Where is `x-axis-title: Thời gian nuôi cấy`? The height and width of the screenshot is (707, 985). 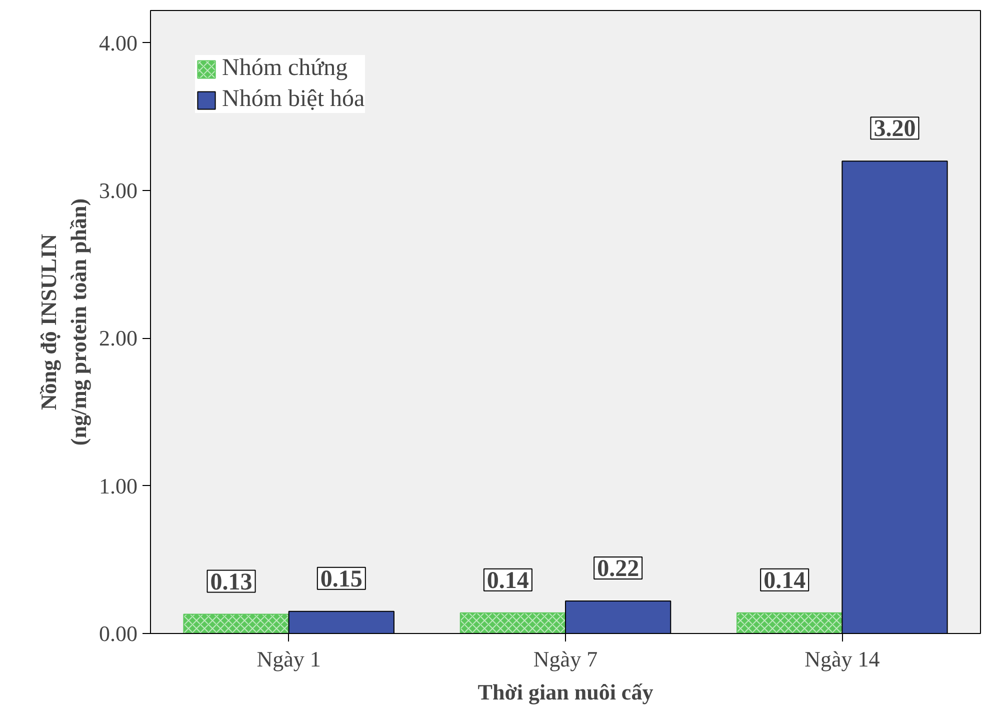
x-axis-title: Thời gian nuôi cấy is located at coordinates (566, 692).